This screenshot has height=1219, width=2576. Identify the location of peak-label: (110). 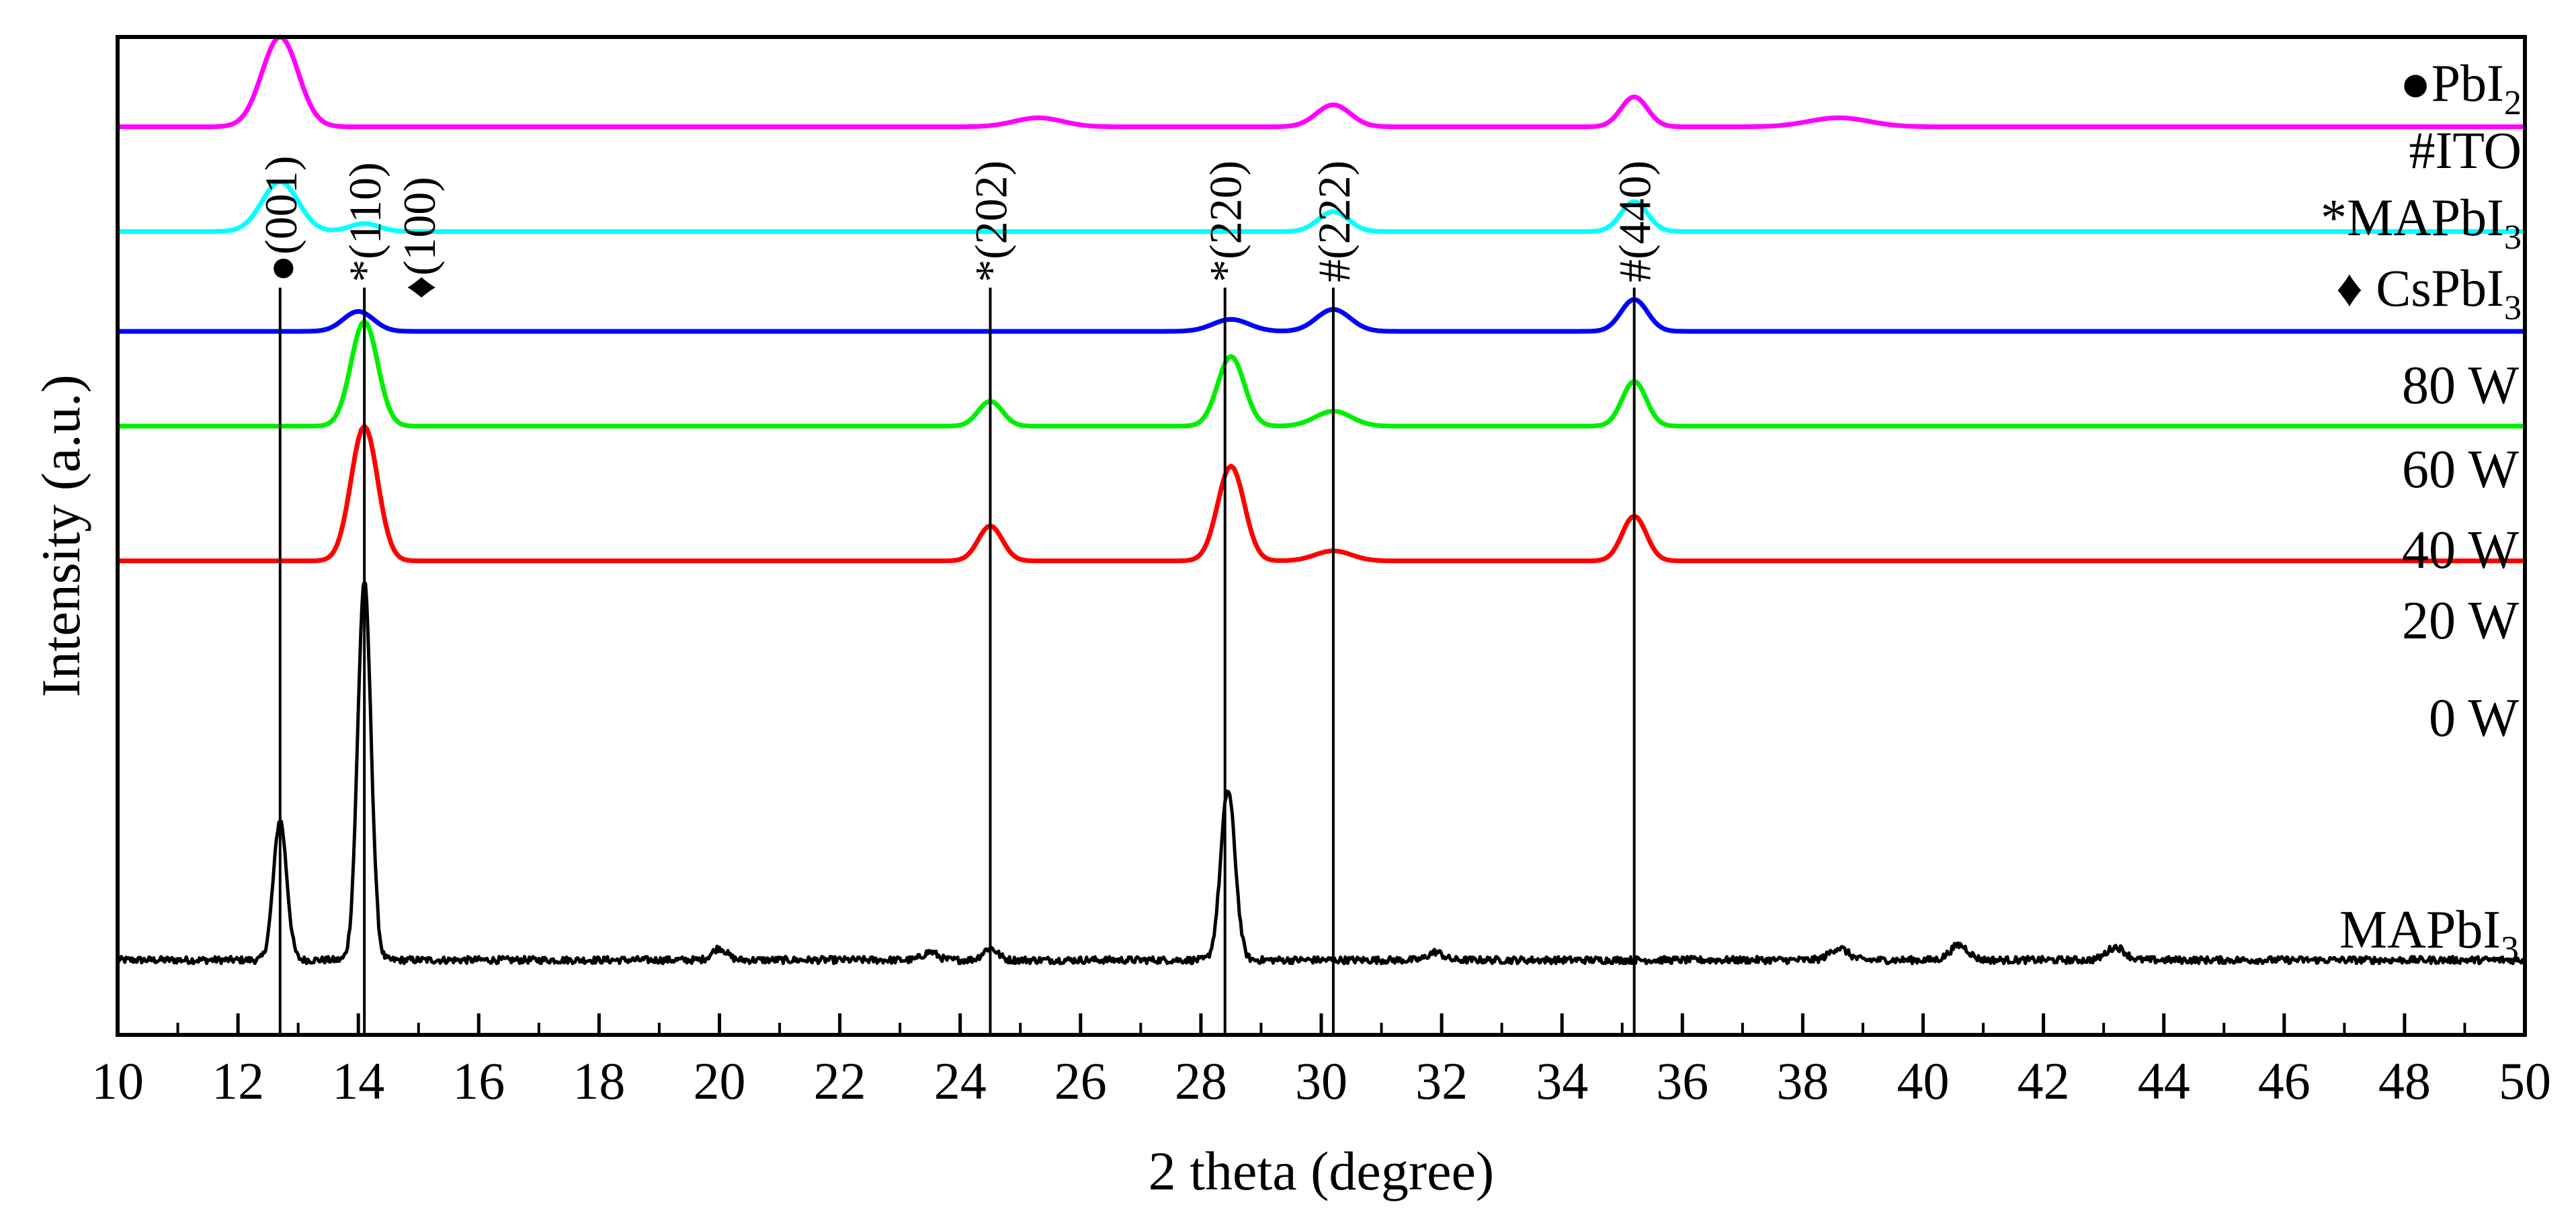
(365, 210).